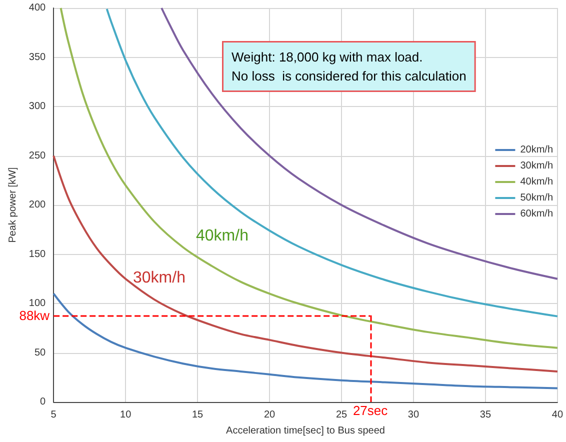 The height and width of the screenshot is (442, 566). I want to click on x-tick-label: 20, so click(270, 415).